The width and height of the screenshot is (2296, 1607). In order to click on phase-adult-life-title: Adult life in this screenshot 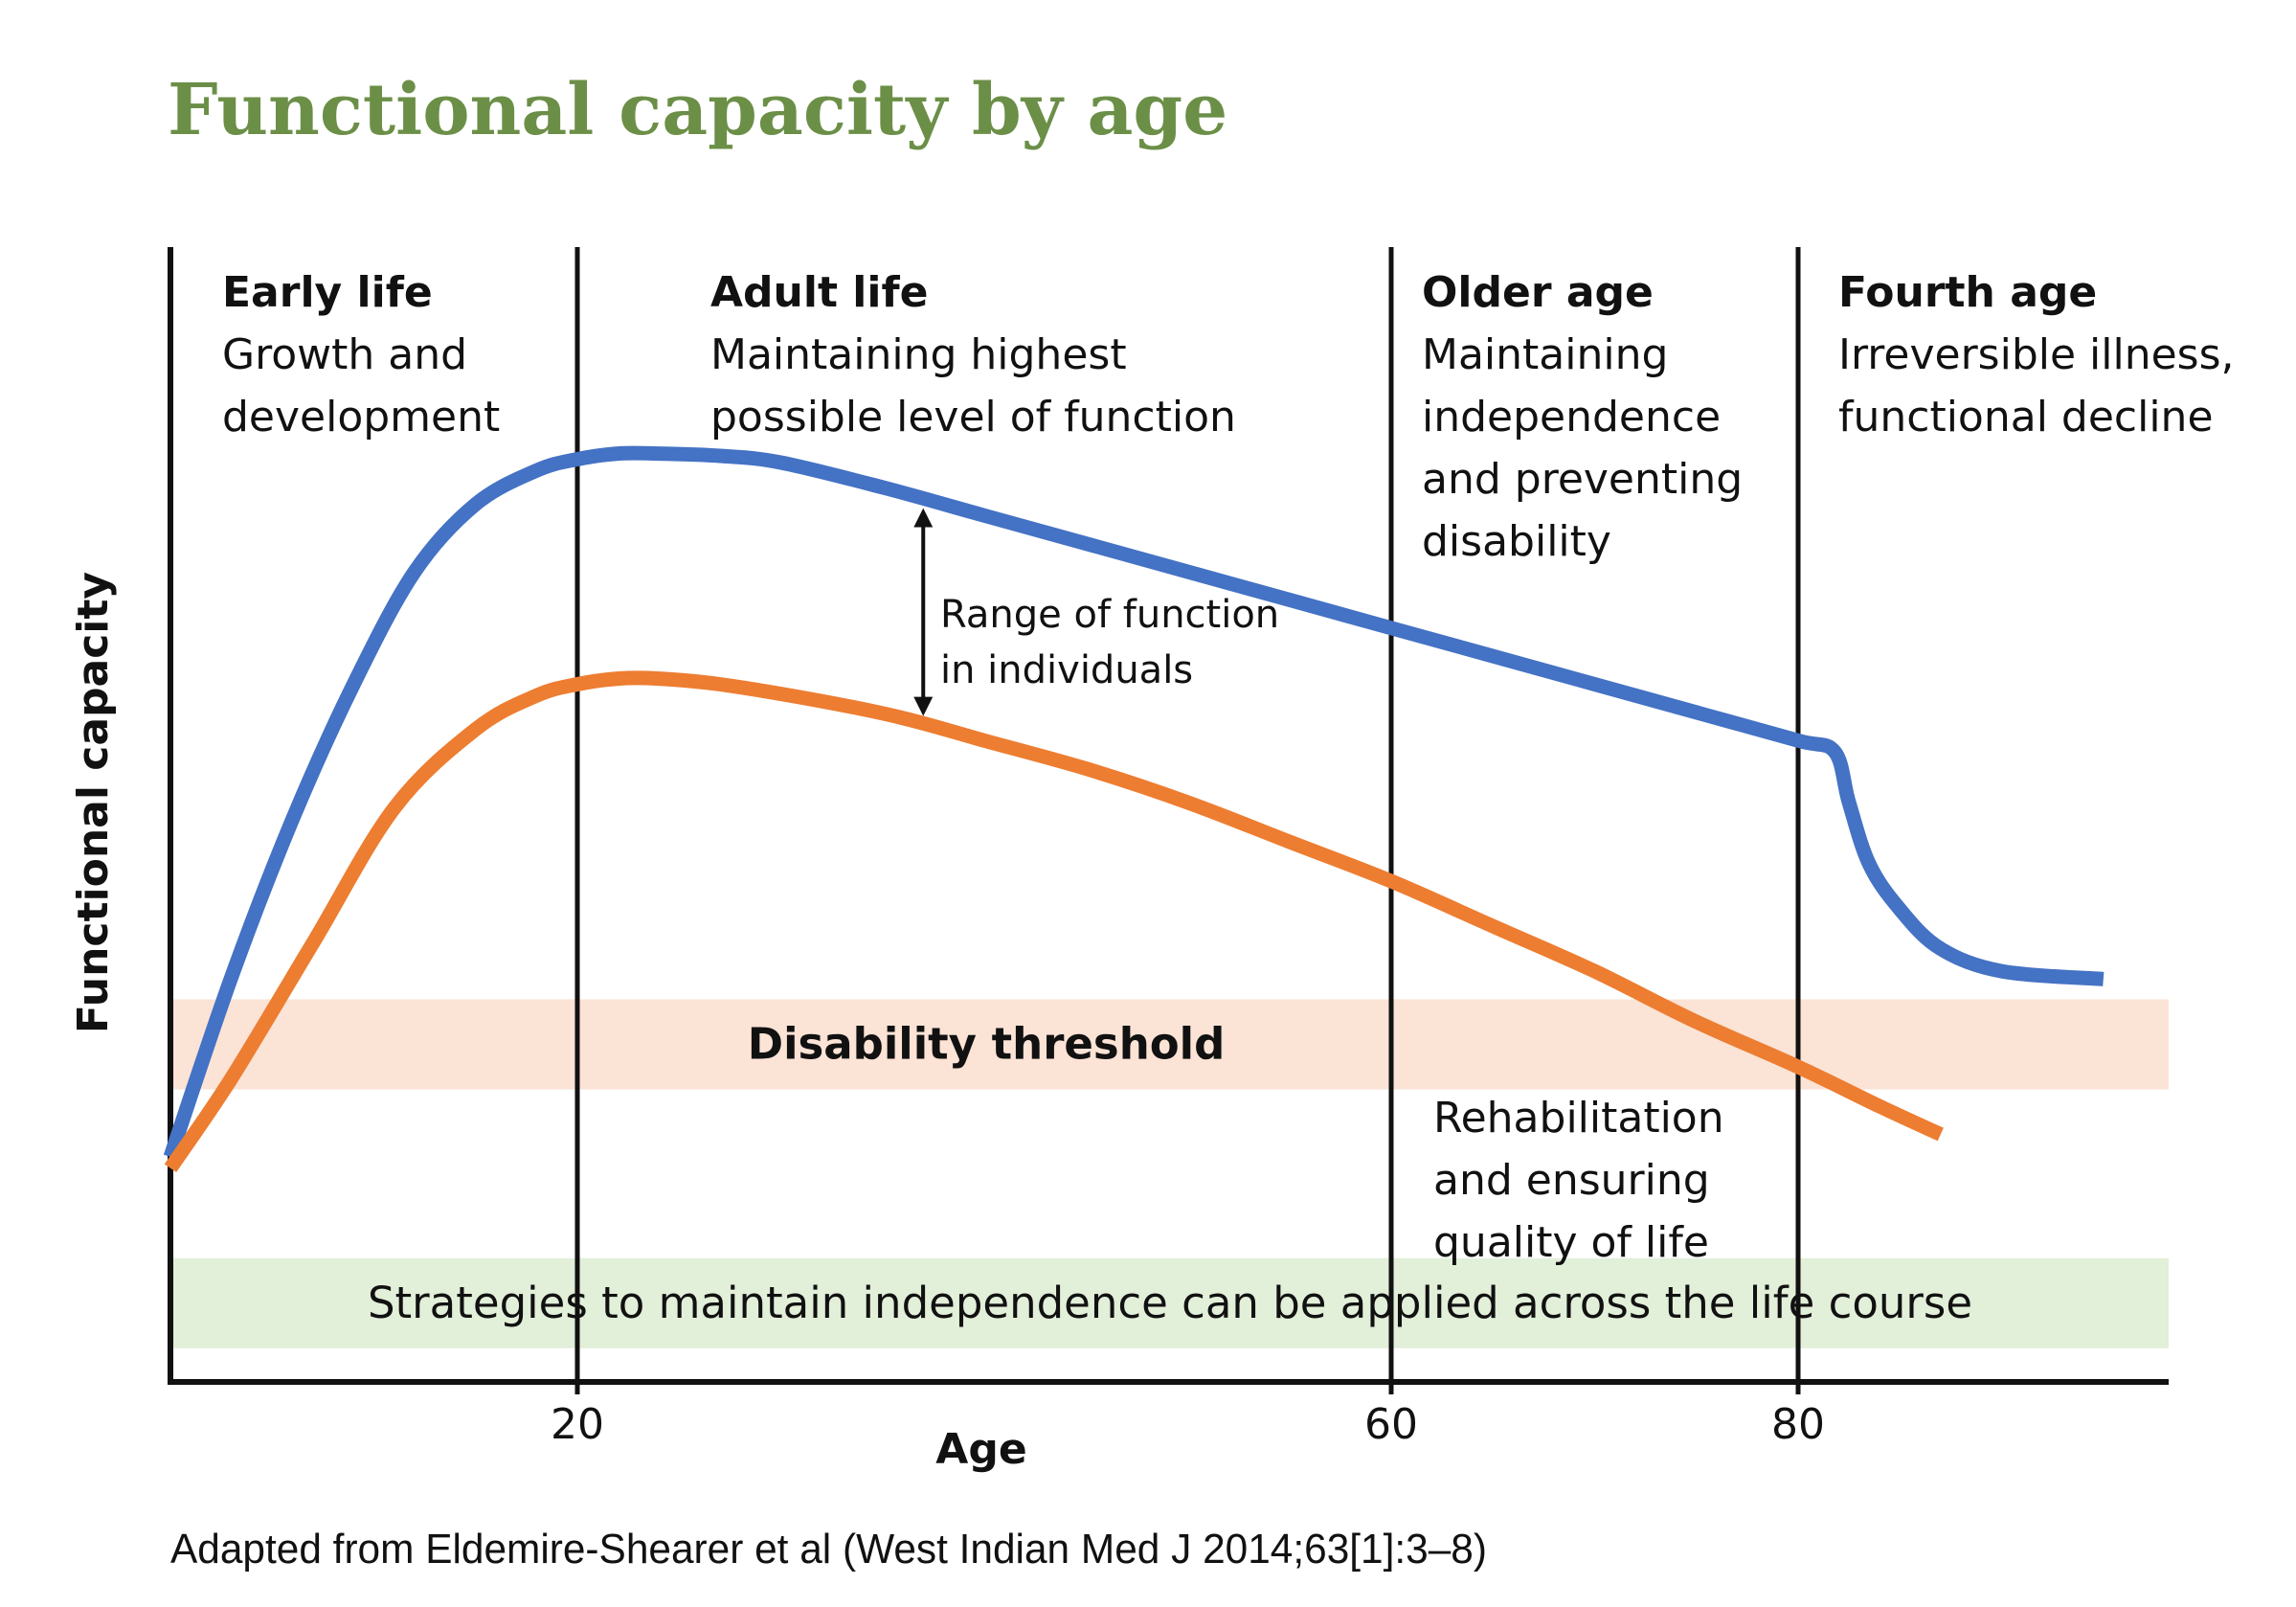, I will do `click(819, 292)`.